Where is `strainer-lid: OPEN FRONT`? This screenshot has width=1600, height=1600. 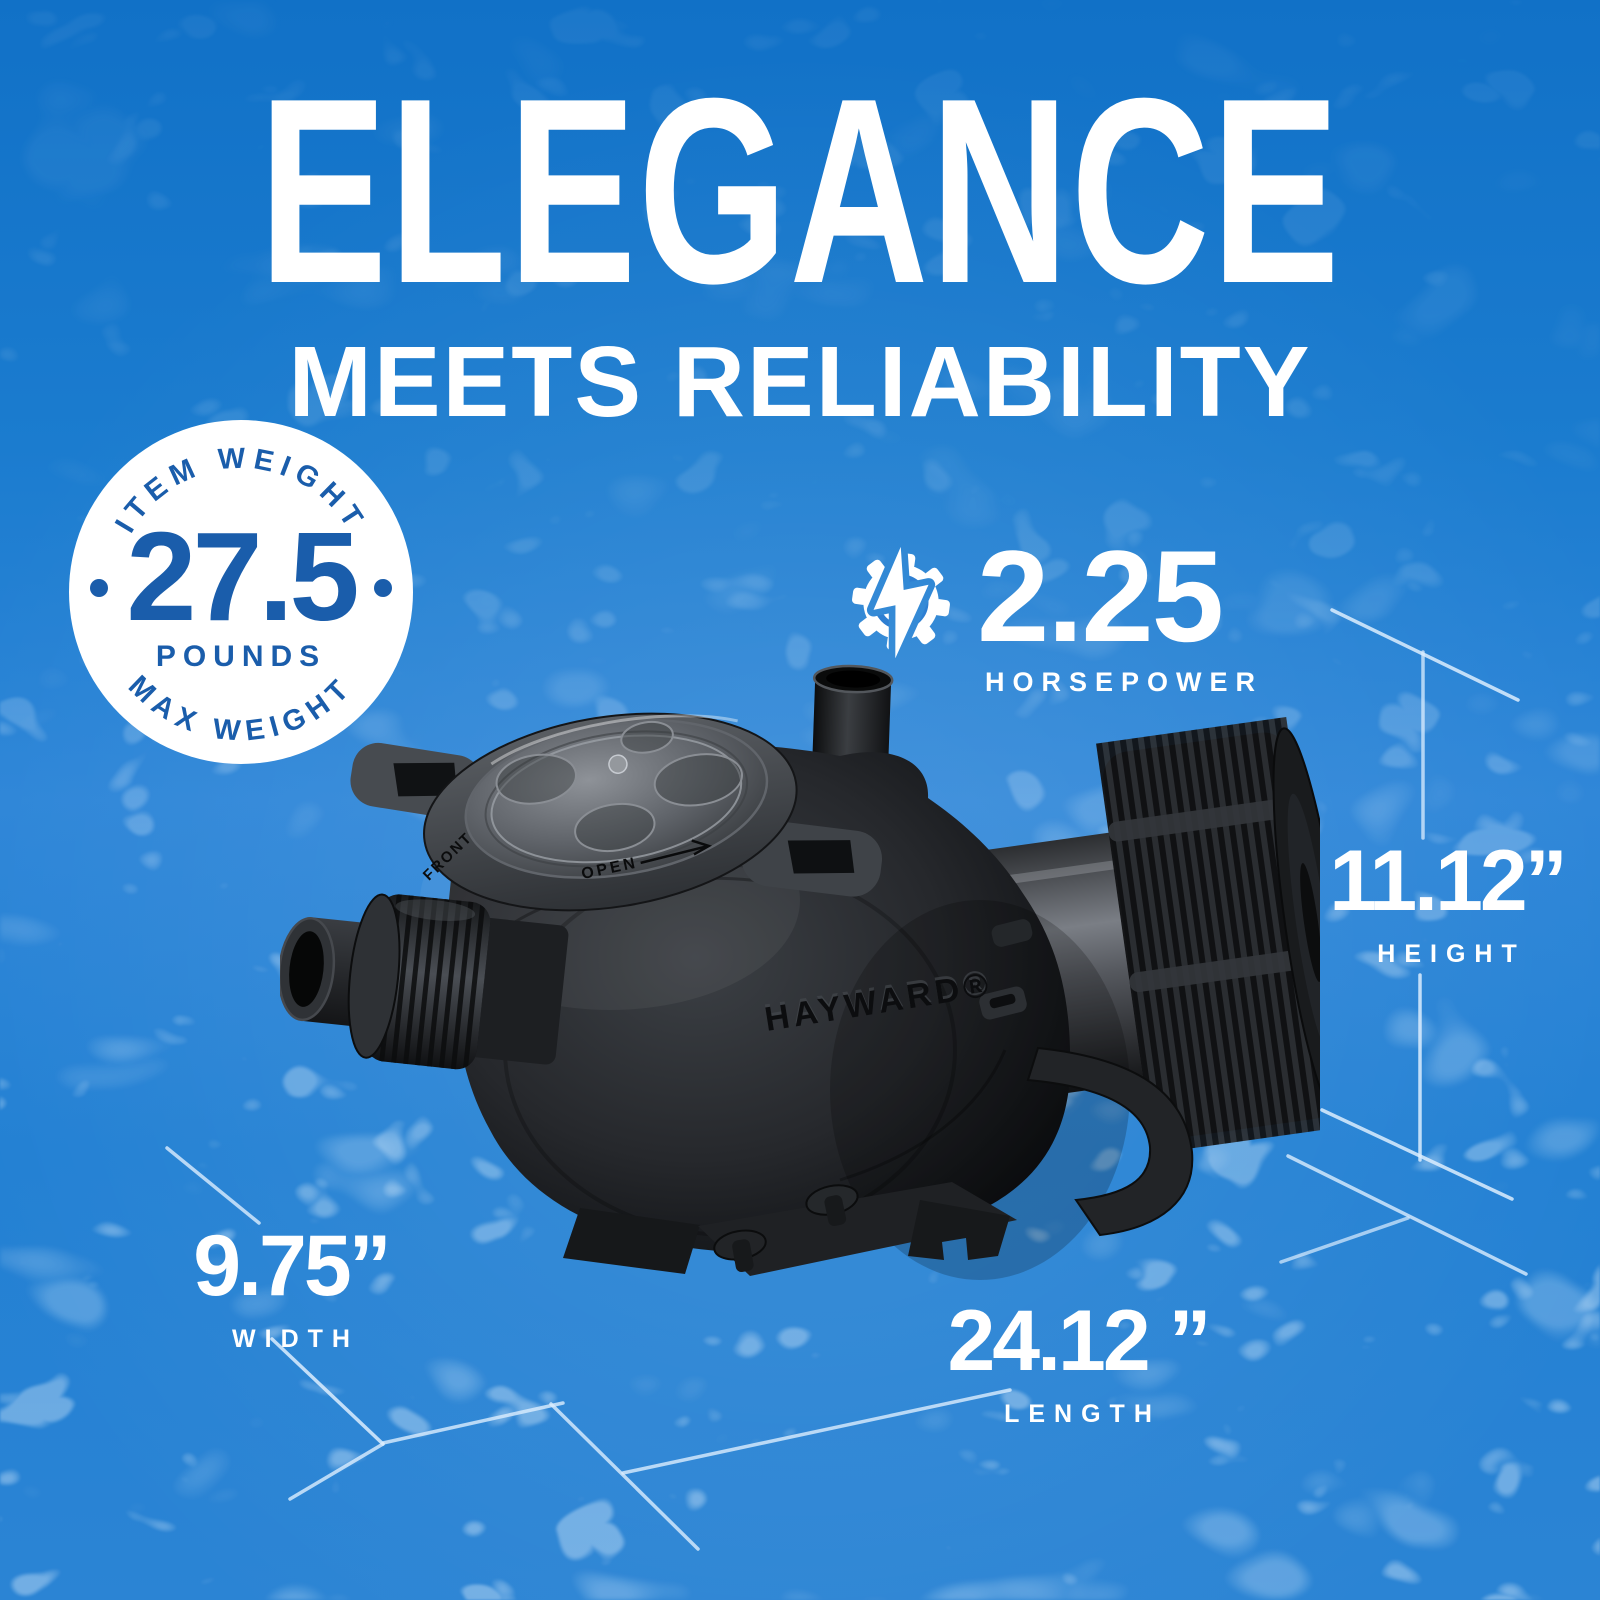 strainer-lid: OPEN FRONT is located at coordinates (616, 812).